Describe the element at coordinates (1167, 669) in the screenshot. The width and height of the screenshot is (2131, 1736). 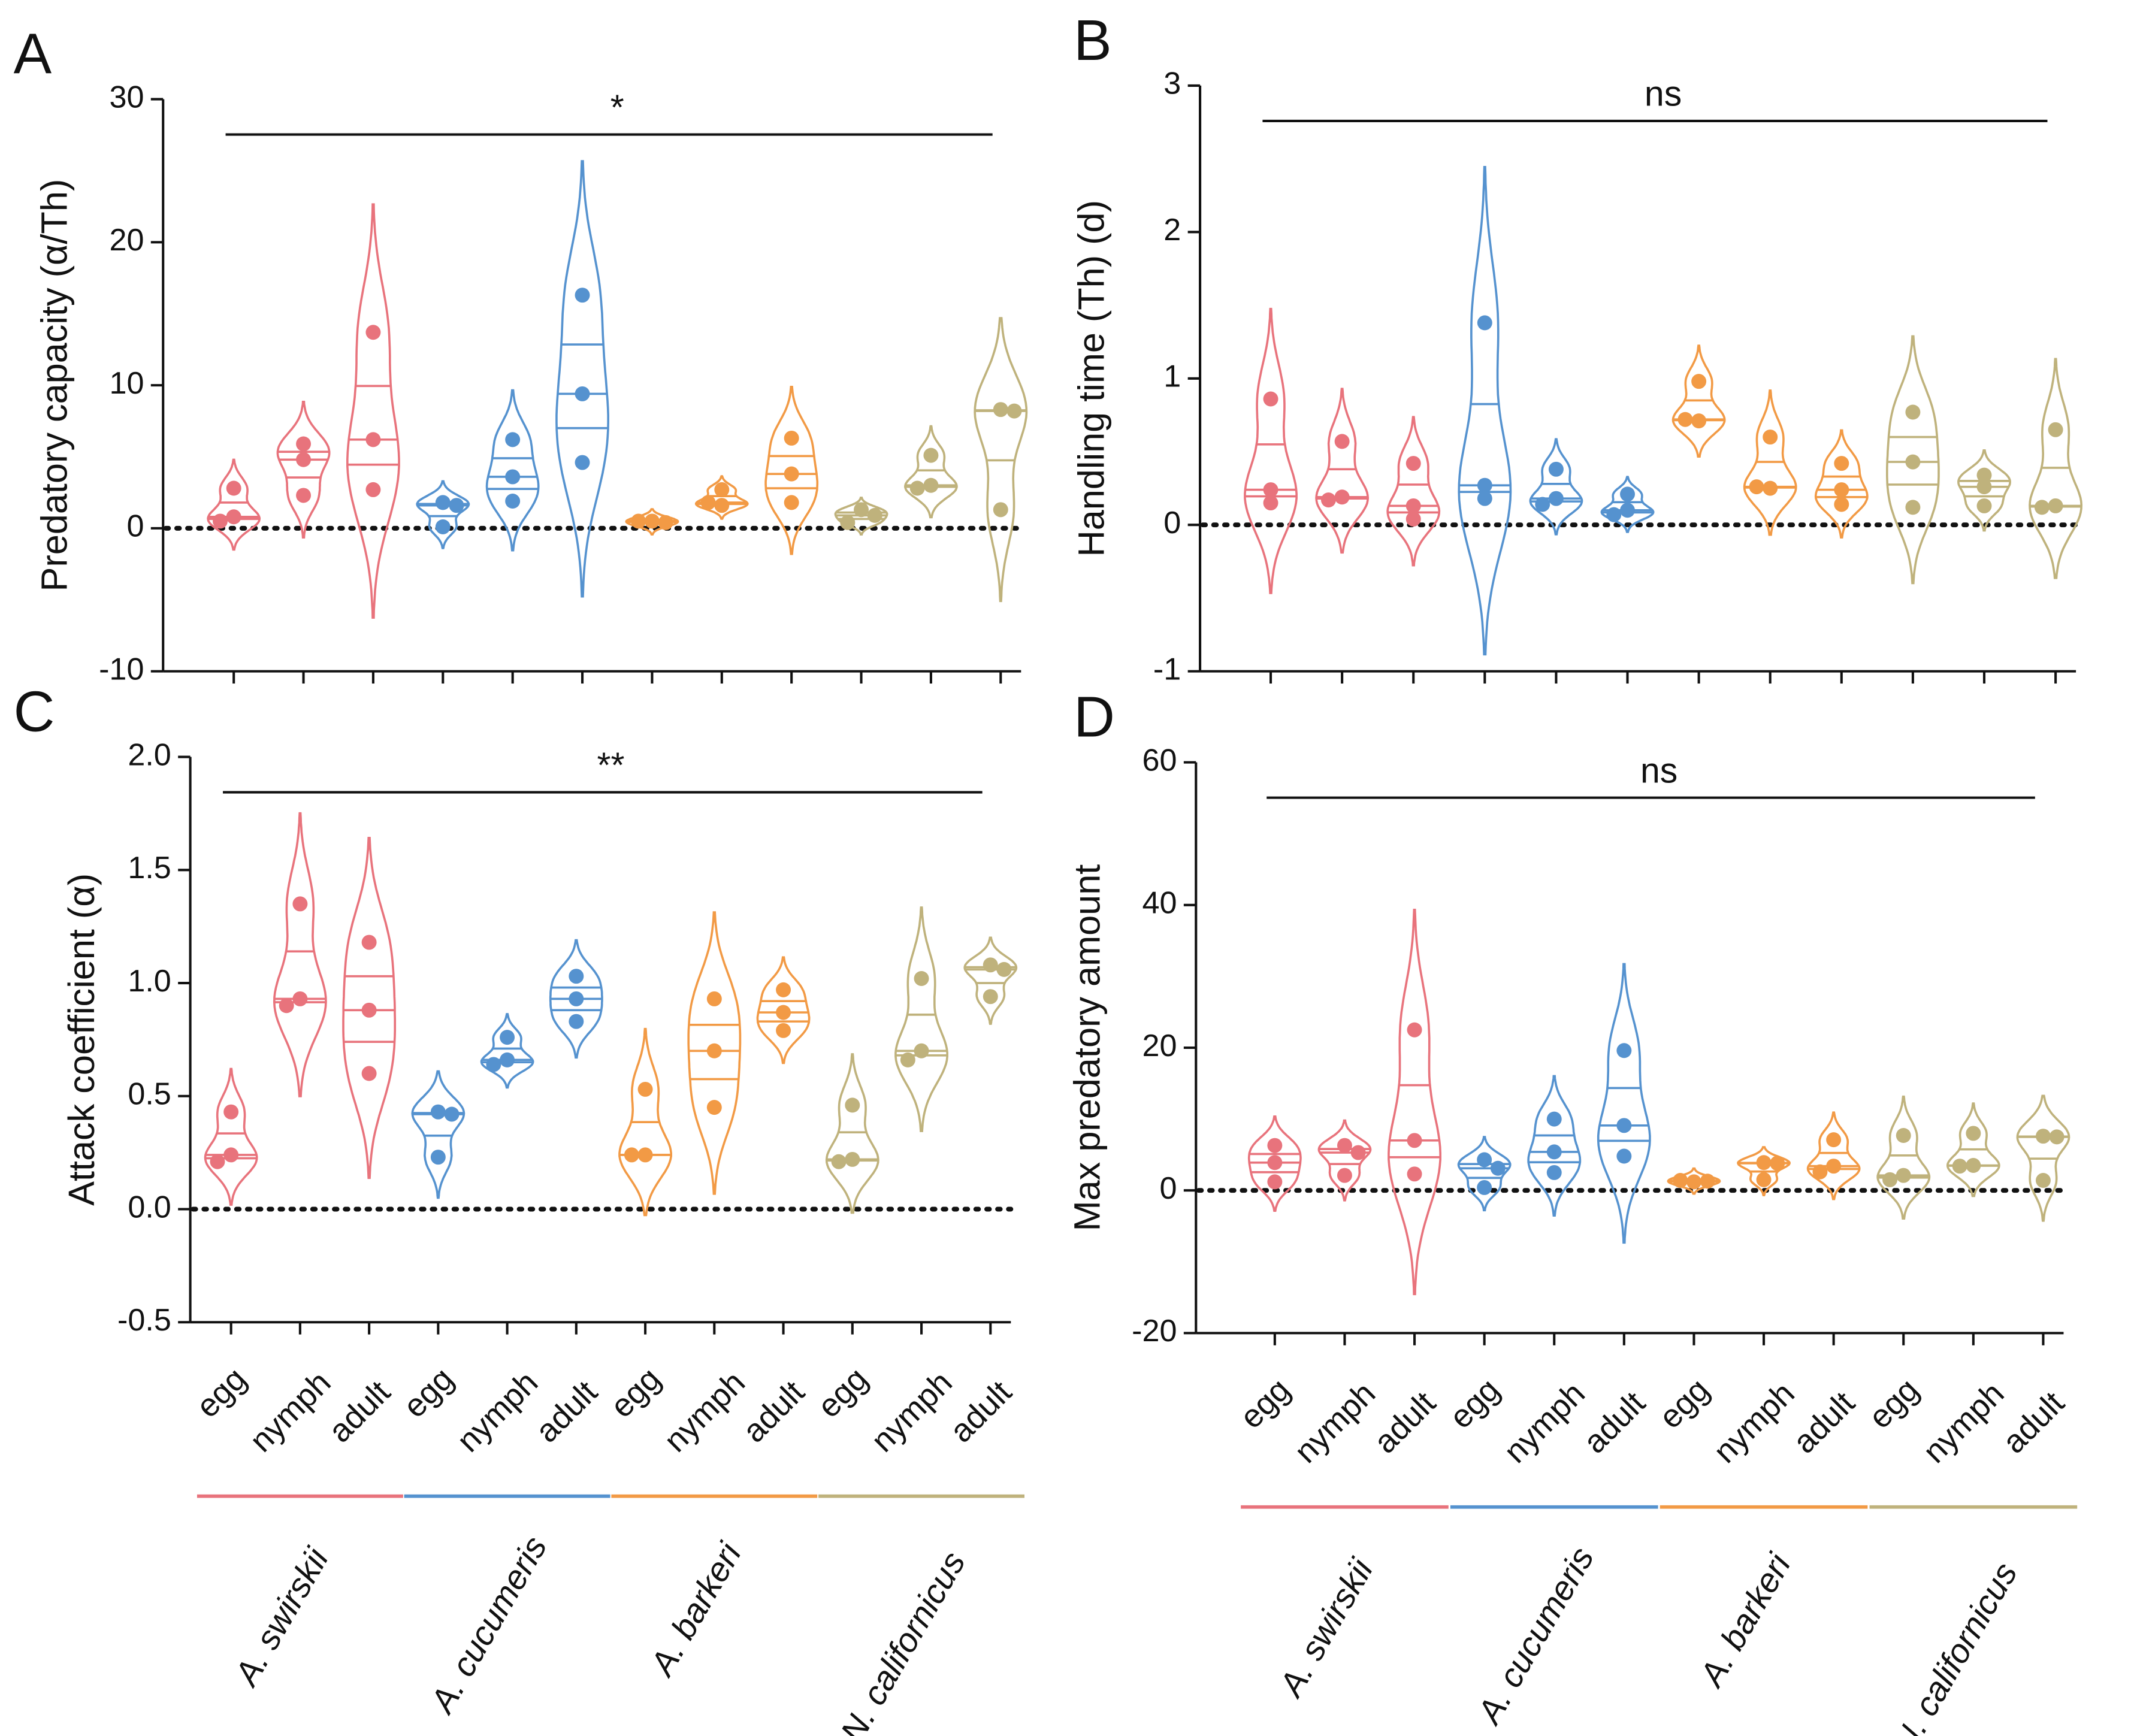
I see `y-tick-label: -1` at that location.